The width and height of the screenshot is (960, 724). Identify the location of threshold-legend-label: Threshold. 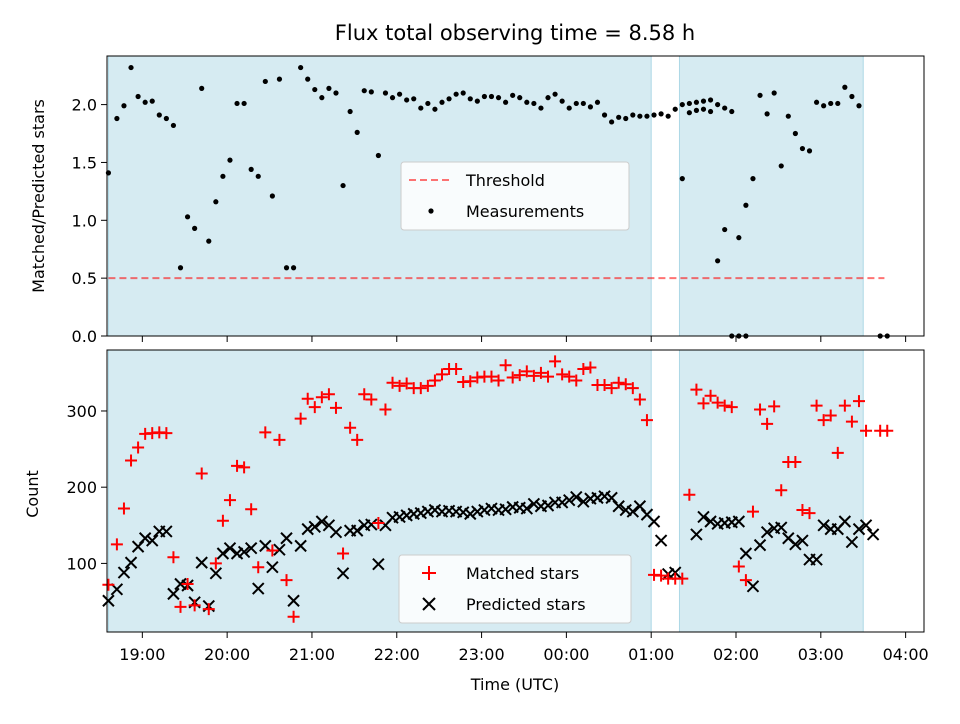
(505, 180).